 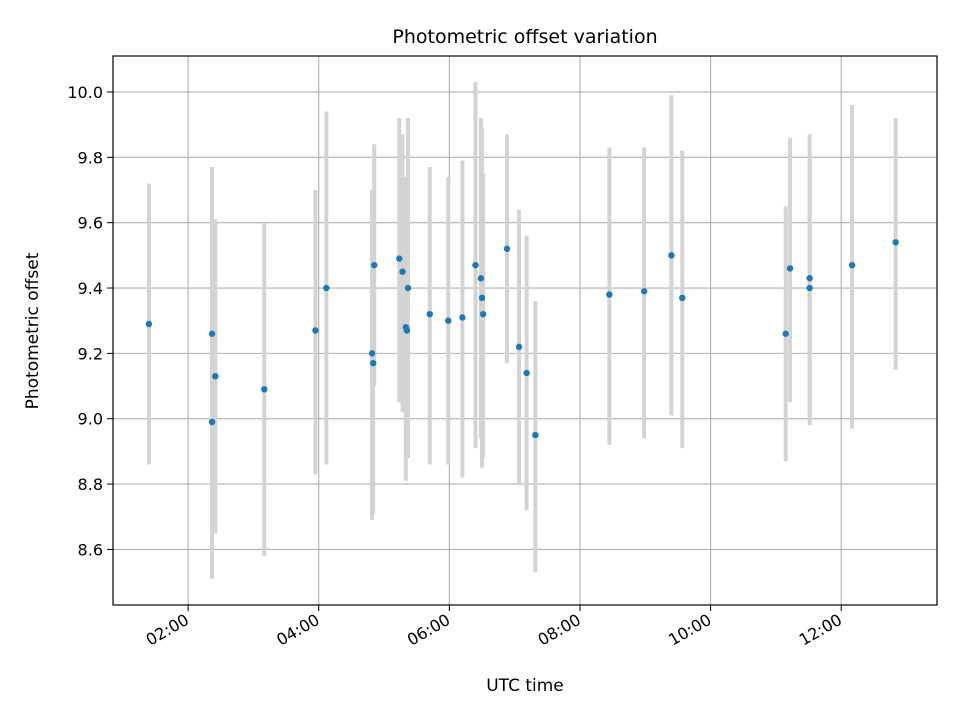 I want to click on y-tick-label: 9.6, so click(x=90, y=223).